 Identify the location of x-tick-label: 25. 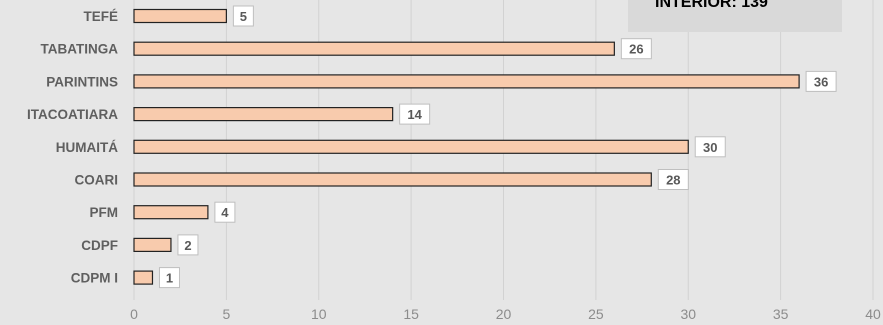
(596, 314).